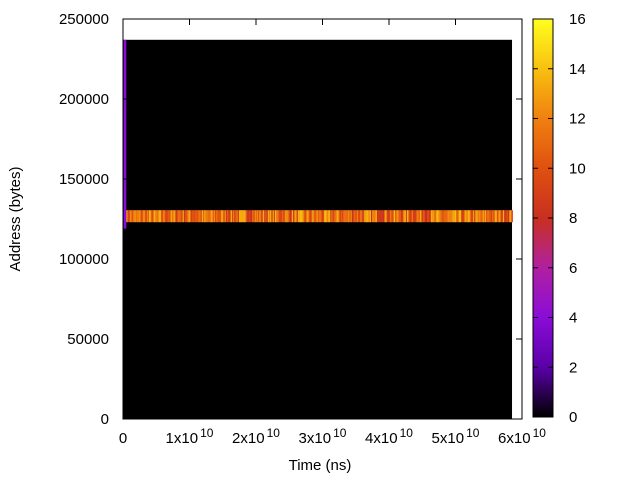  I want to click on x-tick-label: 3x10 10, so click(323, 436).